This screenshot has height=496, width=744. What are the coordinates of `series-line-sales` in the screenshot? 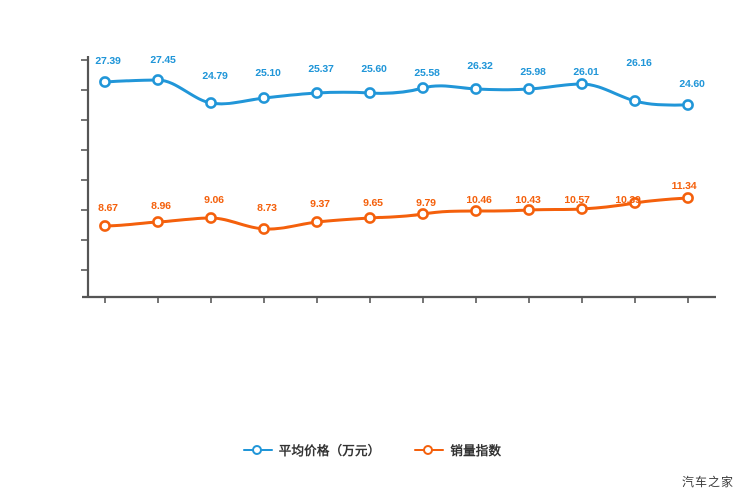 It's located at (396, 213).